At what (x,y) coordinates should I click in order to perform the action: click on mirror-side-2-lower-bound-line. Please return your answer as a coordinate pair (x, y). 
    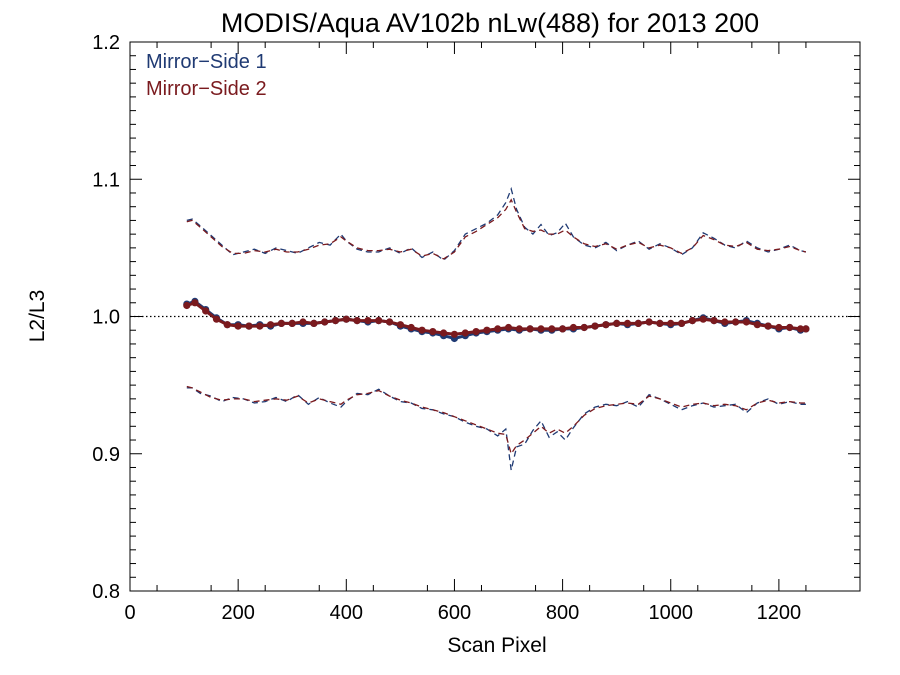
    Looking at the image, I should click on (496, 420).